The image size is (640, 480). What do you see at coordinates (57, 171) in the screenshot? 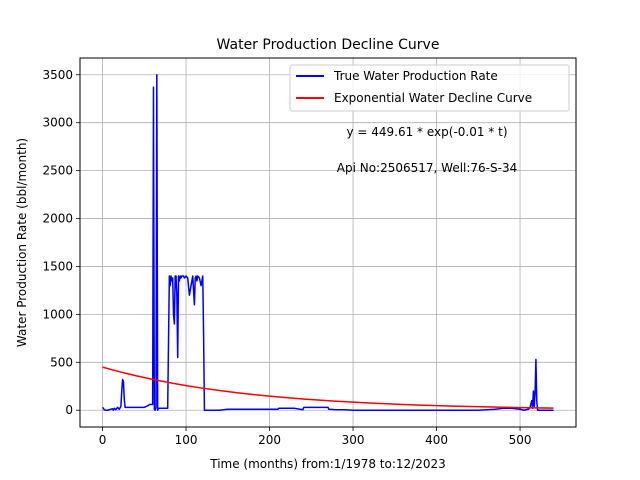
I see `y-tick-label: 2500` at bounding box center [57, 171].